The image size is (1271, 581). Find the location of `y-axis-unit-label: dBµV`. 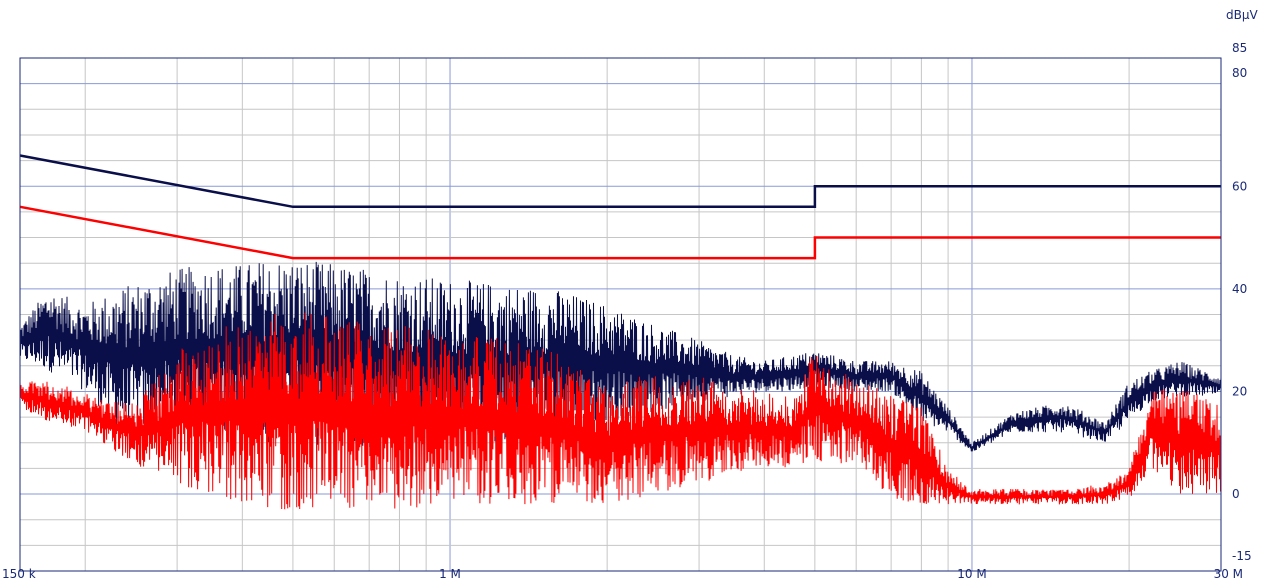

y-axis-unit-label: dBµV is located at coordinates (1242, 15).